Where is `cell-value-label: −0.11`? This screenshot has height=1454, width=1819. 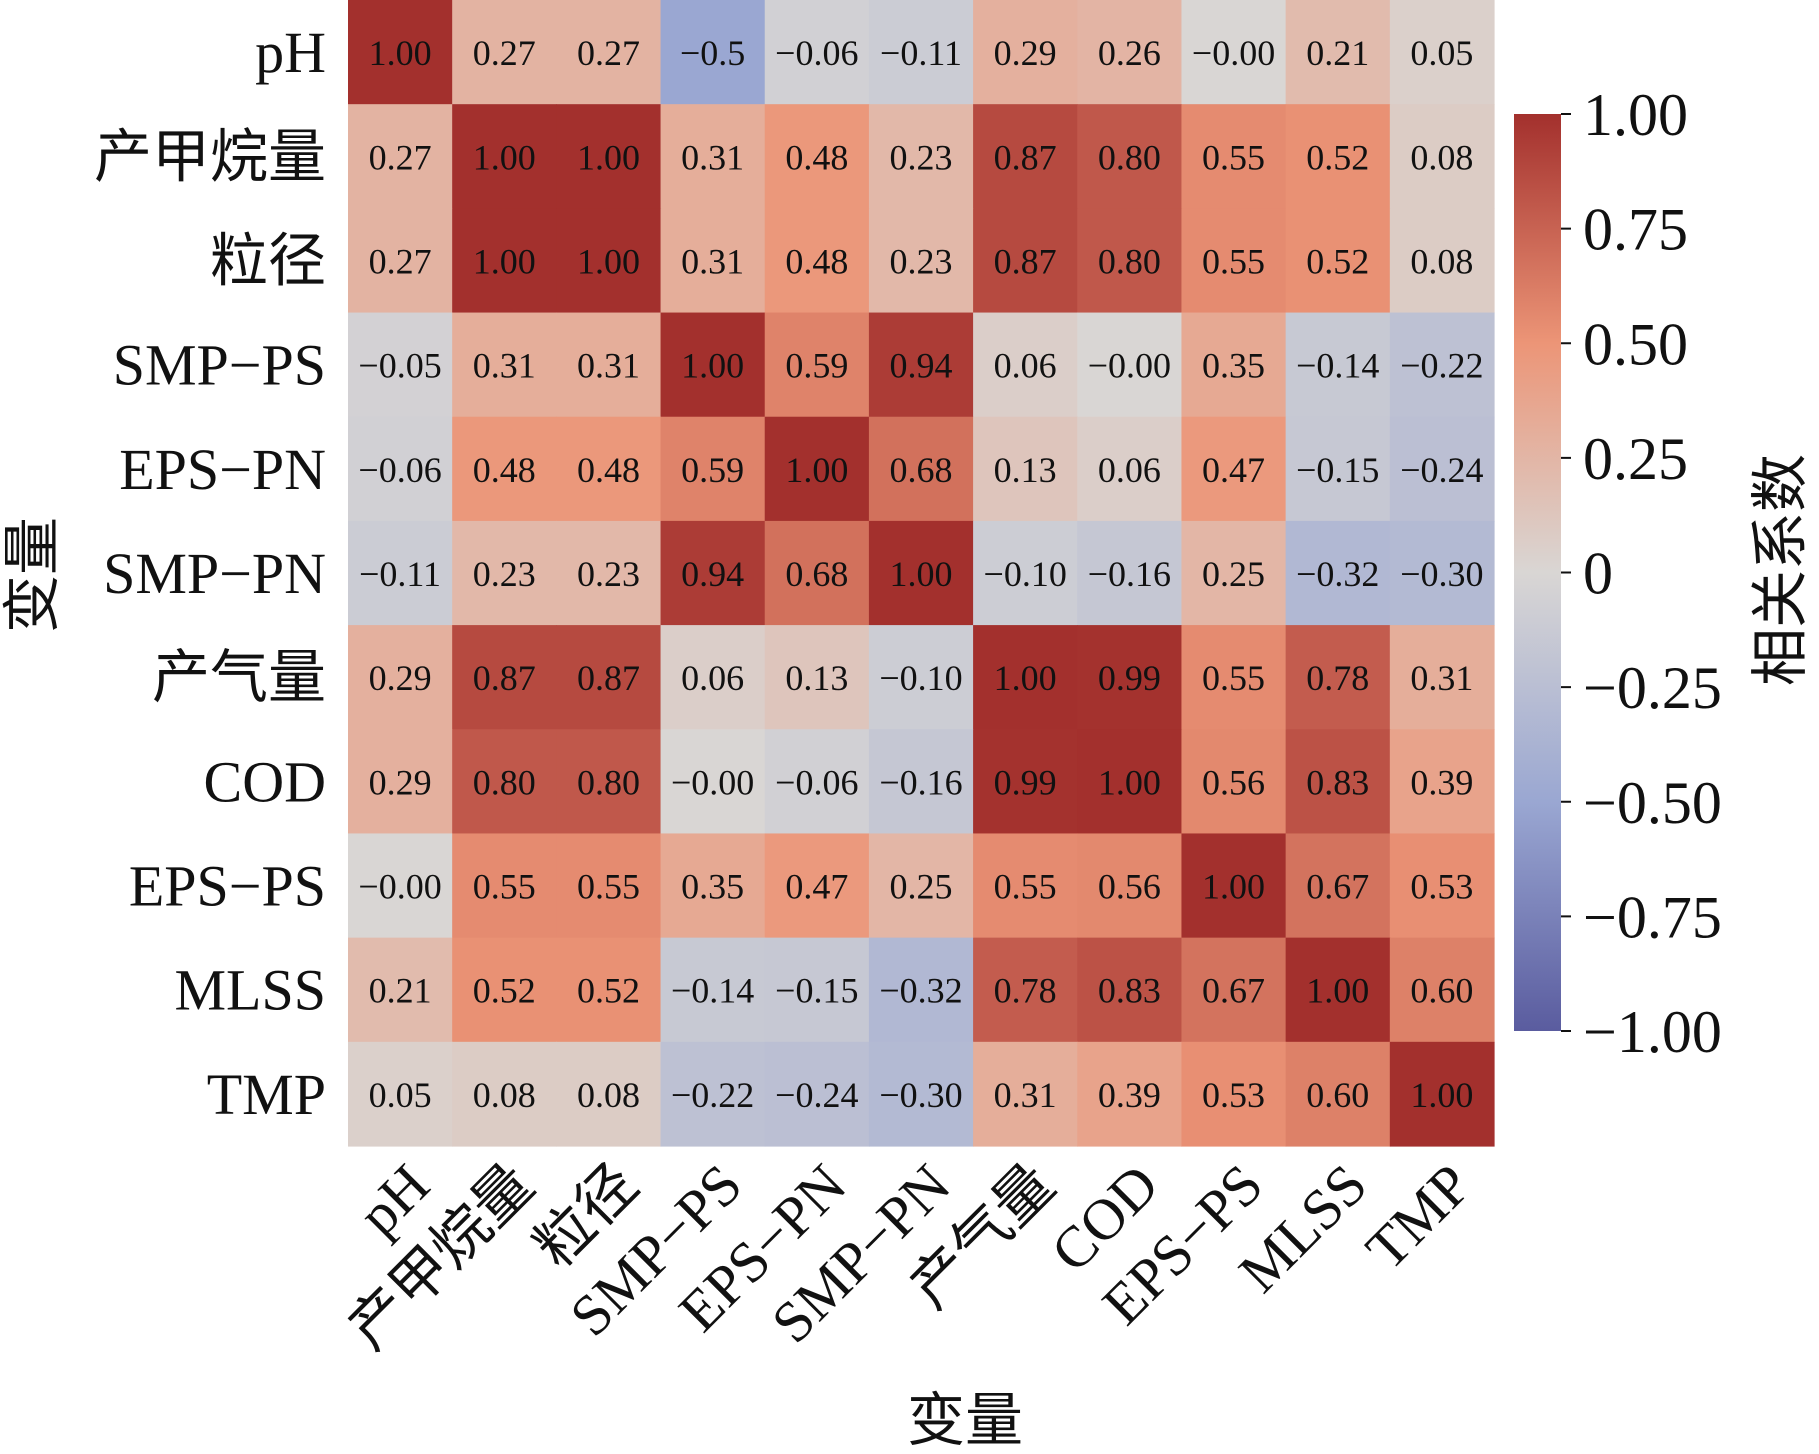
cell-value-label: −0.11 is located at coordinates (400, 574).